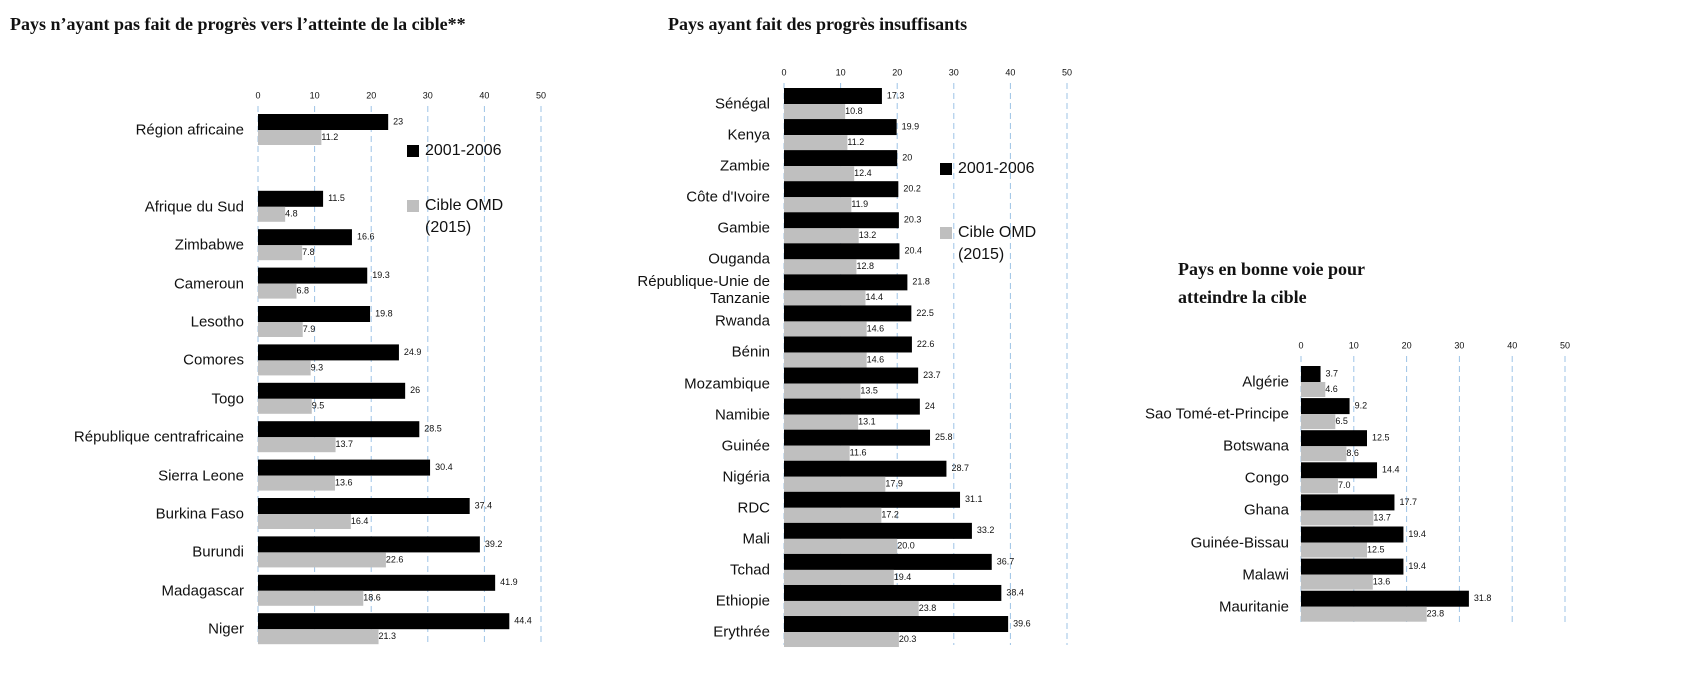 This screenshot has height=698, width=1699. What do you see at coordinates (906, 546) in the screenshot?
I see `value-label: 20.0` at bounding box center [906, 546].